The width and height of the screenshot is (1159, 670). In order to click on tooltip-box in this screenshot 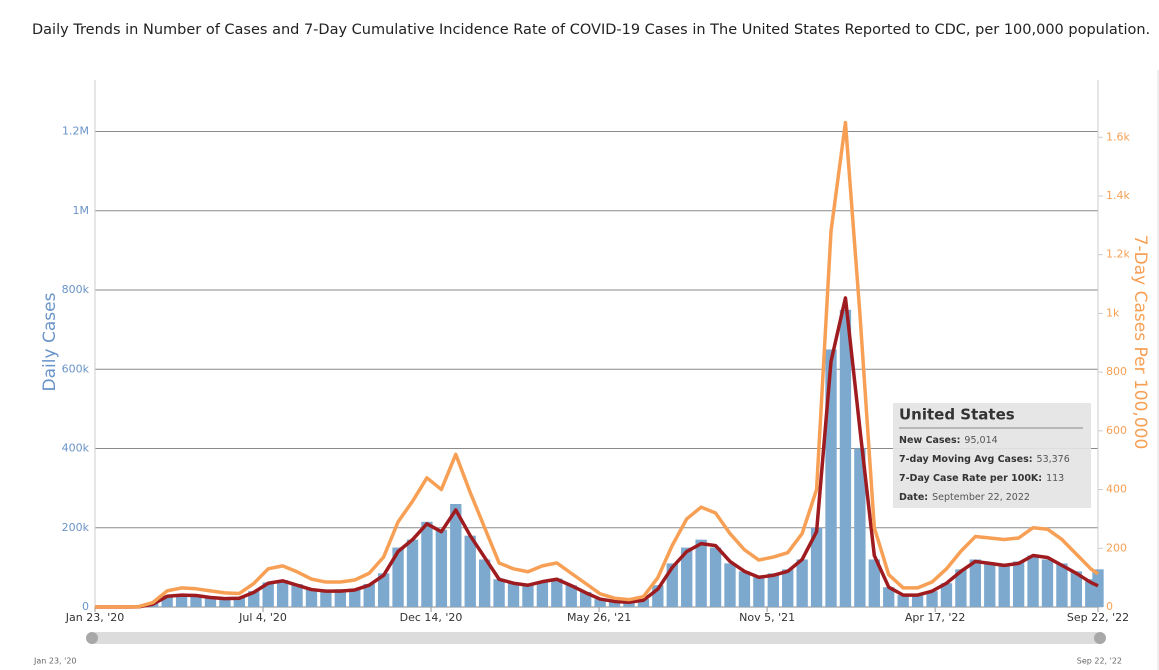, I will do `click(992, 455)`.